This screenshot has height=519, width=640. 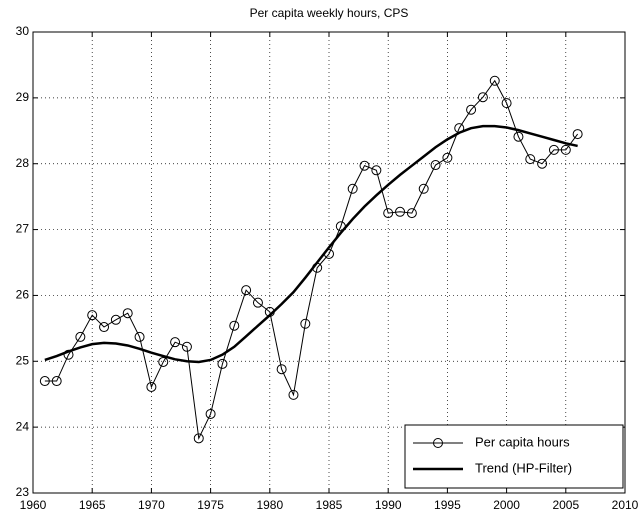 I want to click on y-tick-label: 23, so click(x=23, y=492).